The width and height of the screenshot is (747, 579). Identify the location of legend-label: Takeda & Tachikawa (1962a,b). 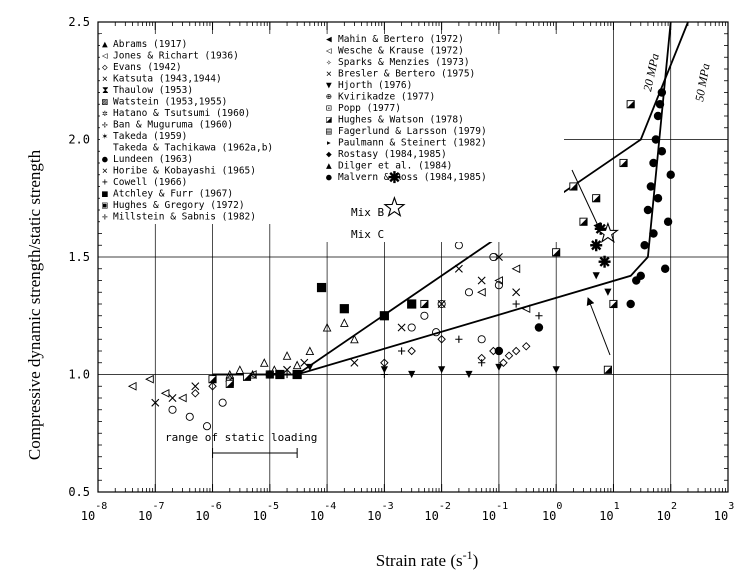
(193, 148).